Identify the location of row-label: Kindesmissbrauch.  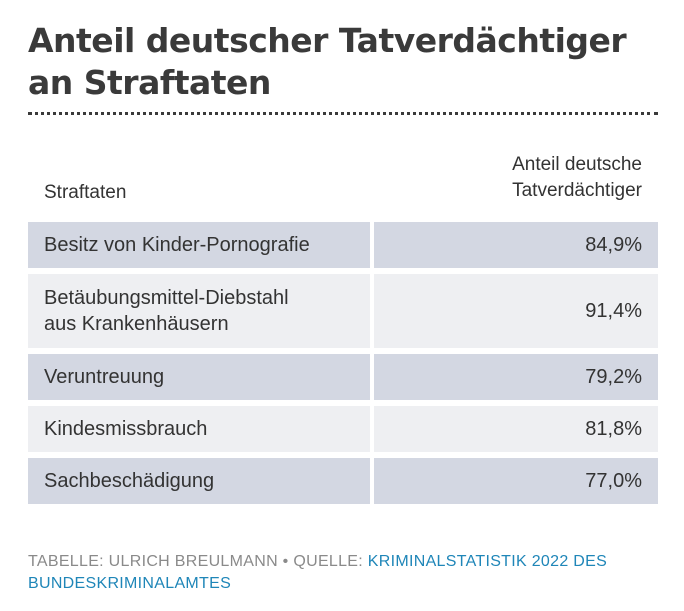
(199, 429).